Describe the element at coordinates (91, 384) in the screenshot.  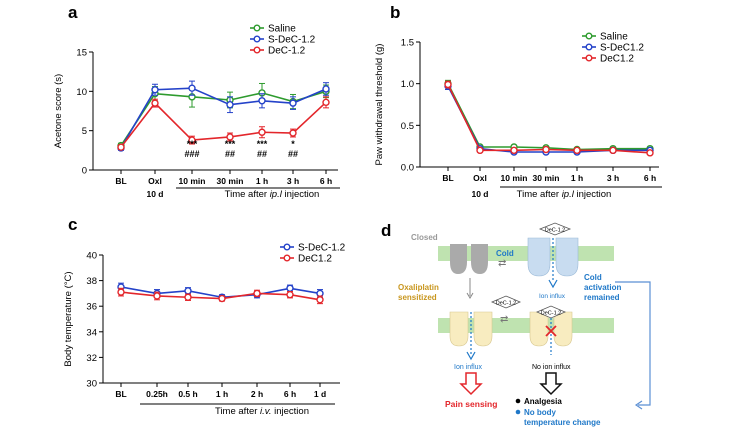
I see `y-tick-label: 30` at that location.